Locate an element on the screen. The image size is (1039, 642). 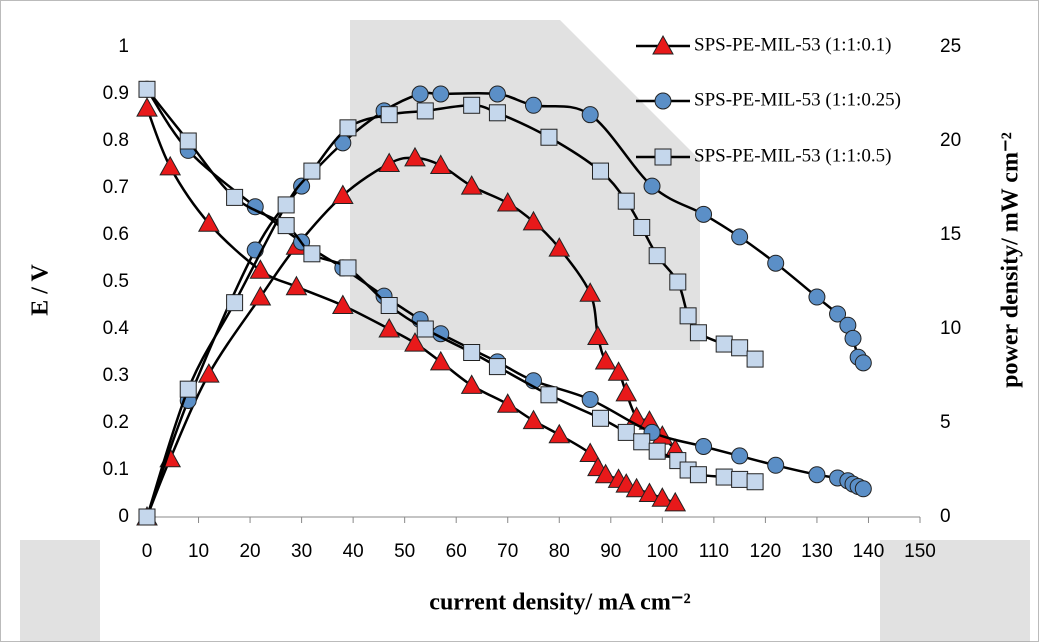
x-axis-title: current density/ mA cm⁻² is located at coordinates (559, 603).